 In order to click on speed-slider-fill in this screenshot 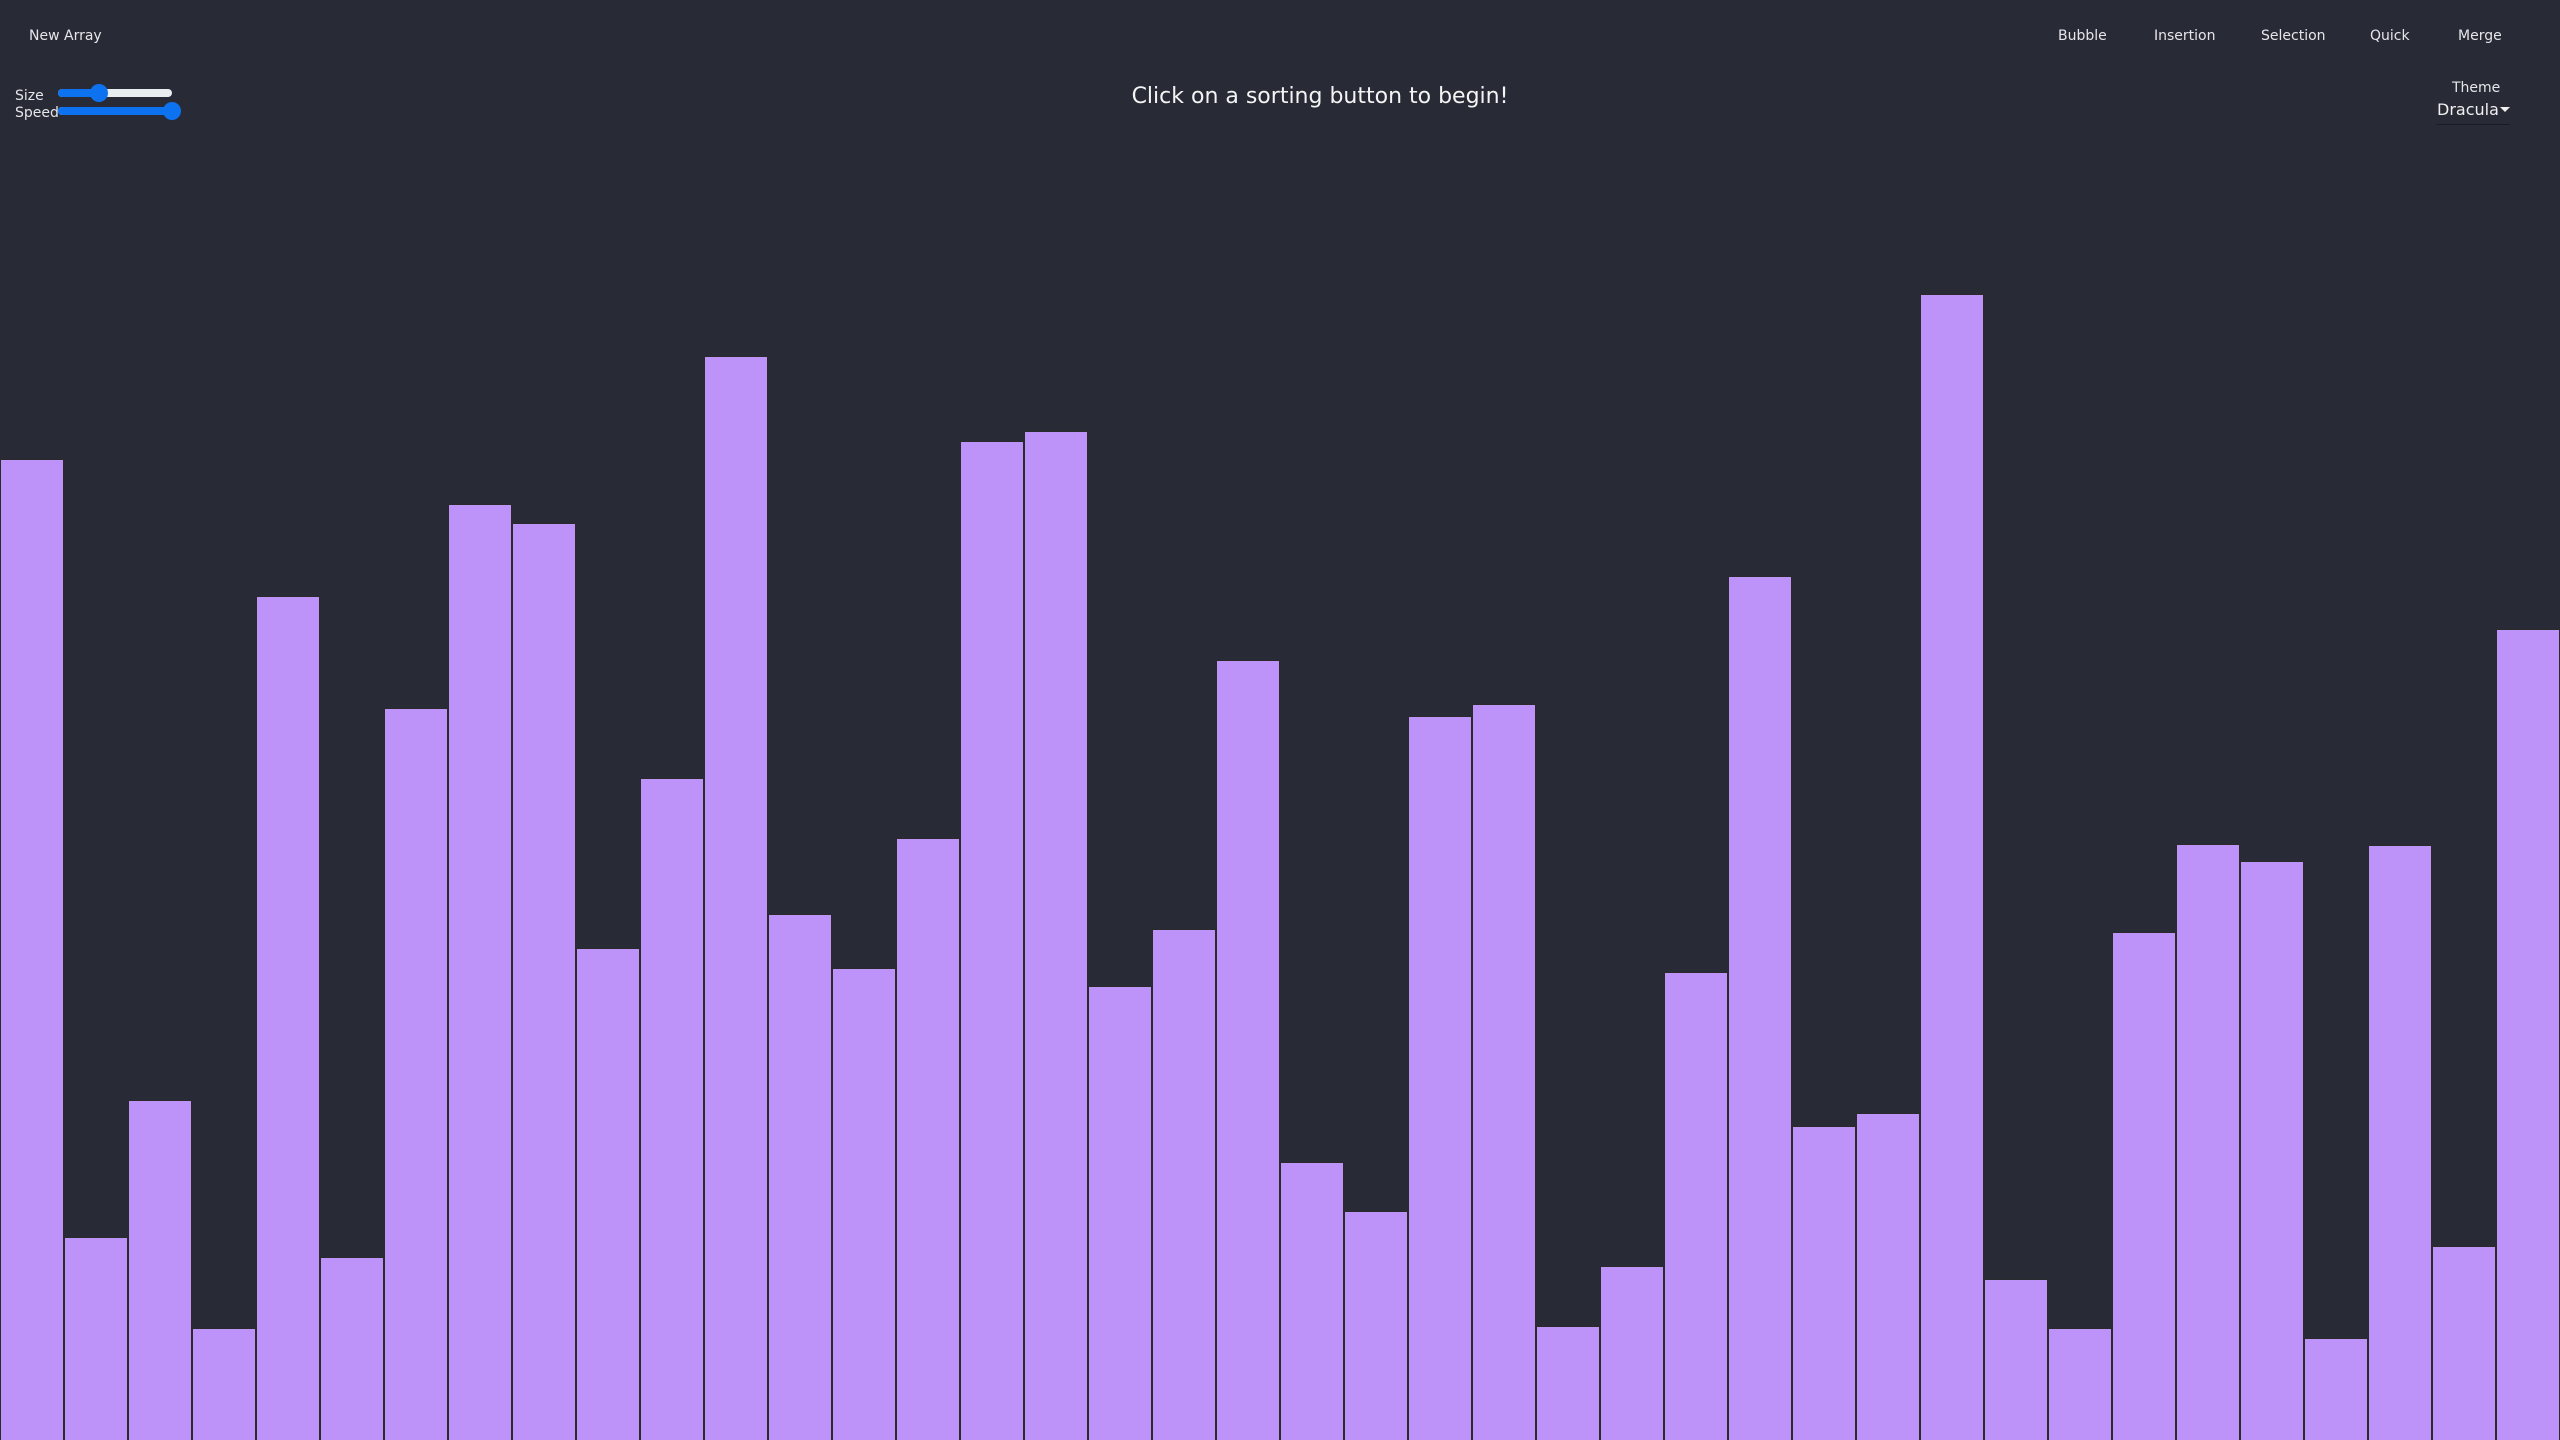, I will do `click(115, 111)`.